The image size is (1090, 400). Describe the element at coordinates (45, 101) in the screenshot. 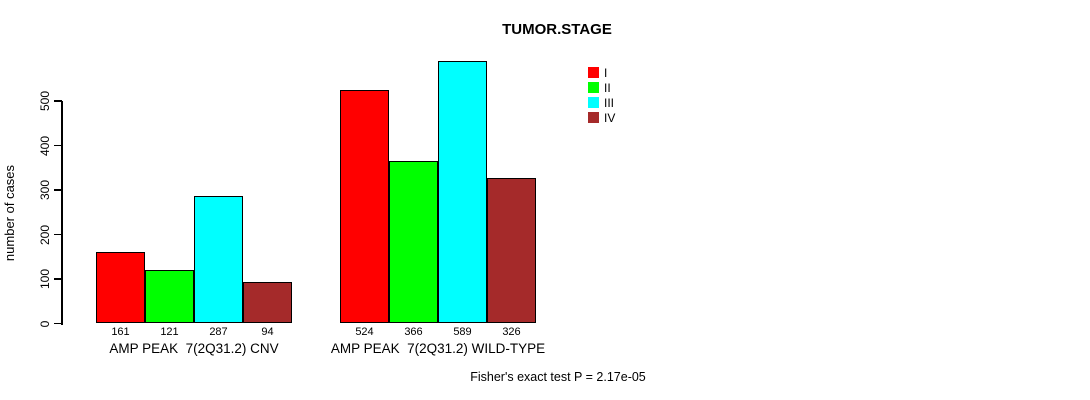

I see `y-axis-tick-label: 500` at that location.